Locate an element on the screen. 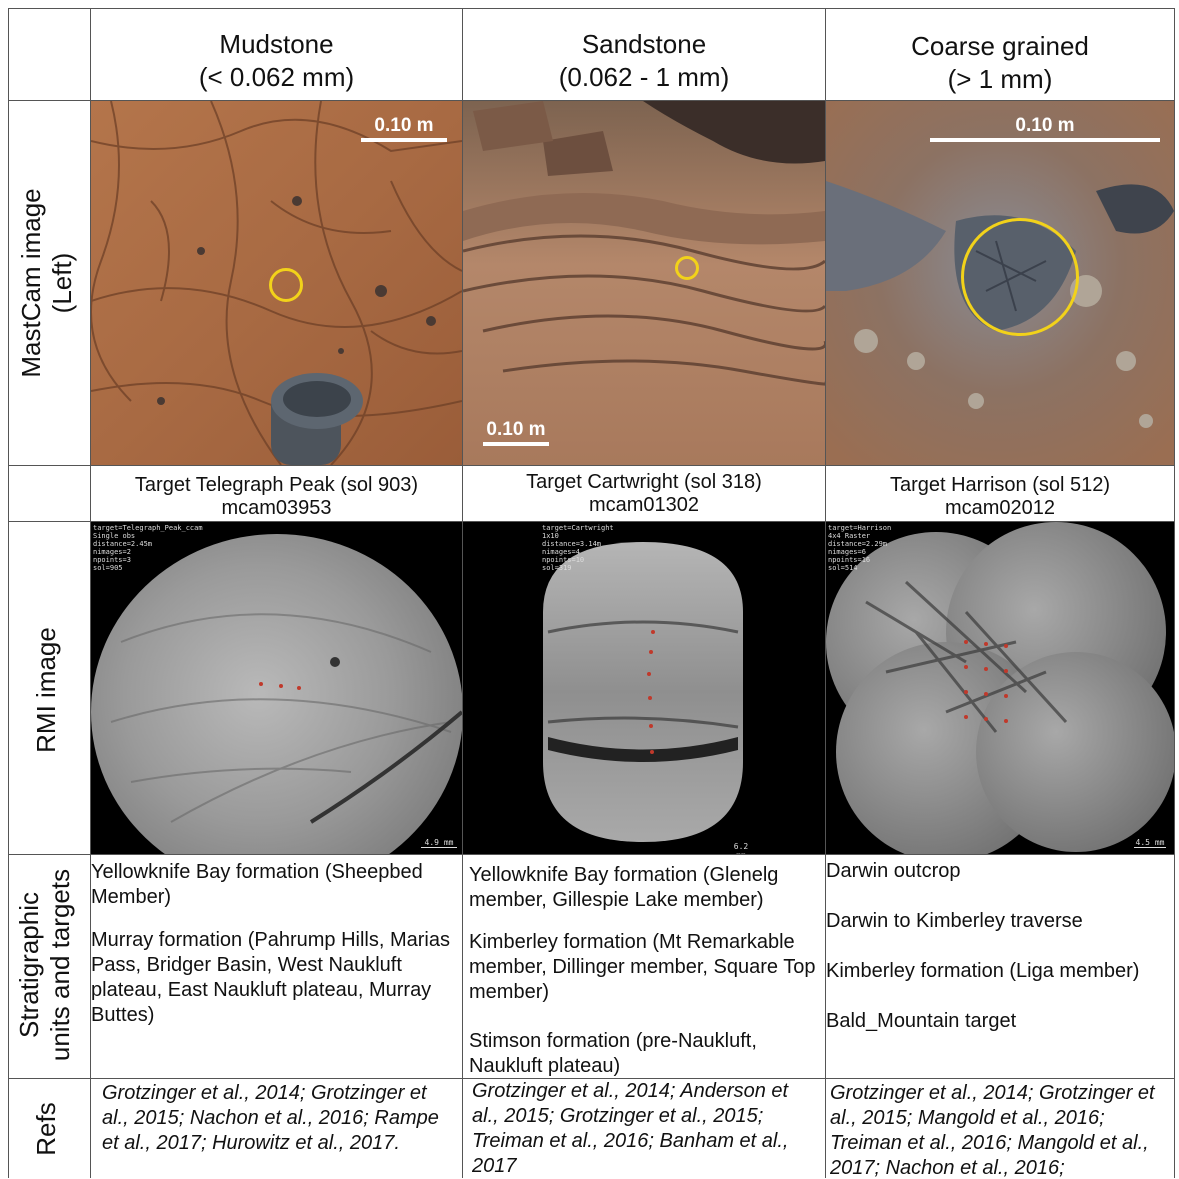 This screenshot has height=1179, width=1179. table-border-top is located at coordinates (591, 8).